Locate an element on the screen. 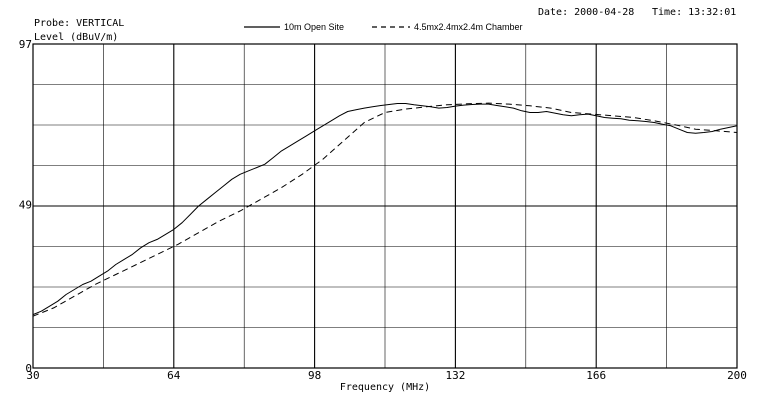 The width and height of the screenshot is (768, 394). legend-label-open-site: 10m Open Site is located at coordinates (314, 27).